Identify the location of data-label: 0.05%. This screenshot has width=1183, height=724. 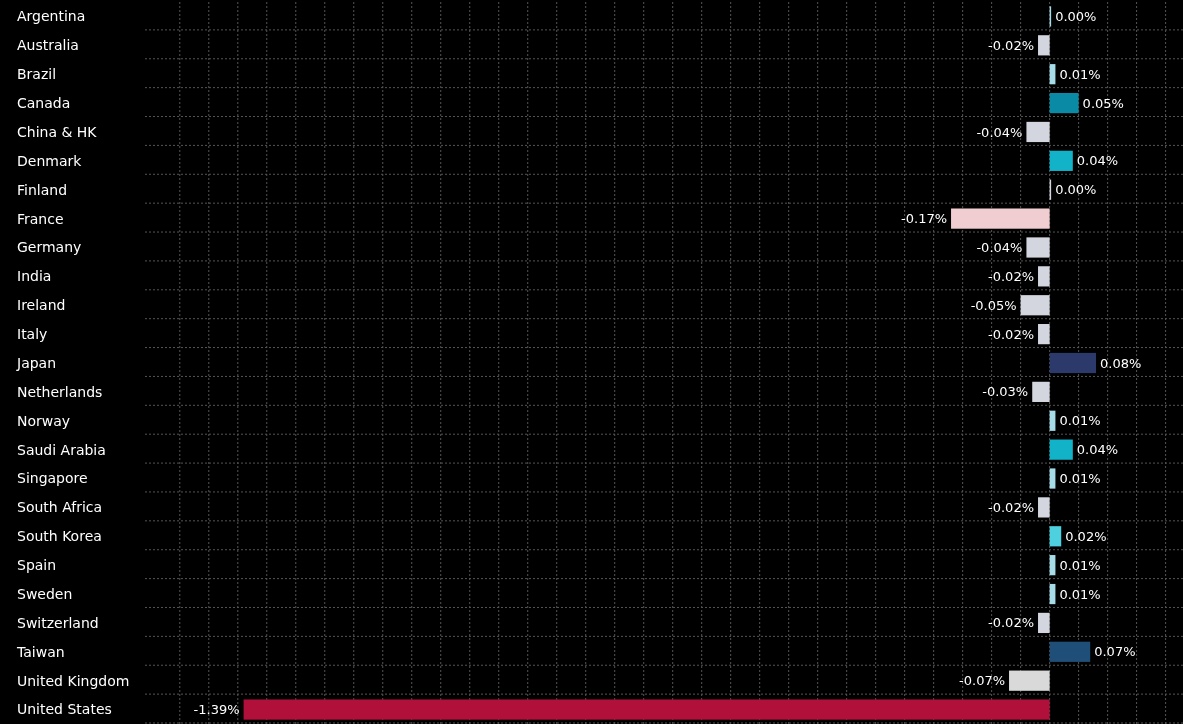
(1103, 103).